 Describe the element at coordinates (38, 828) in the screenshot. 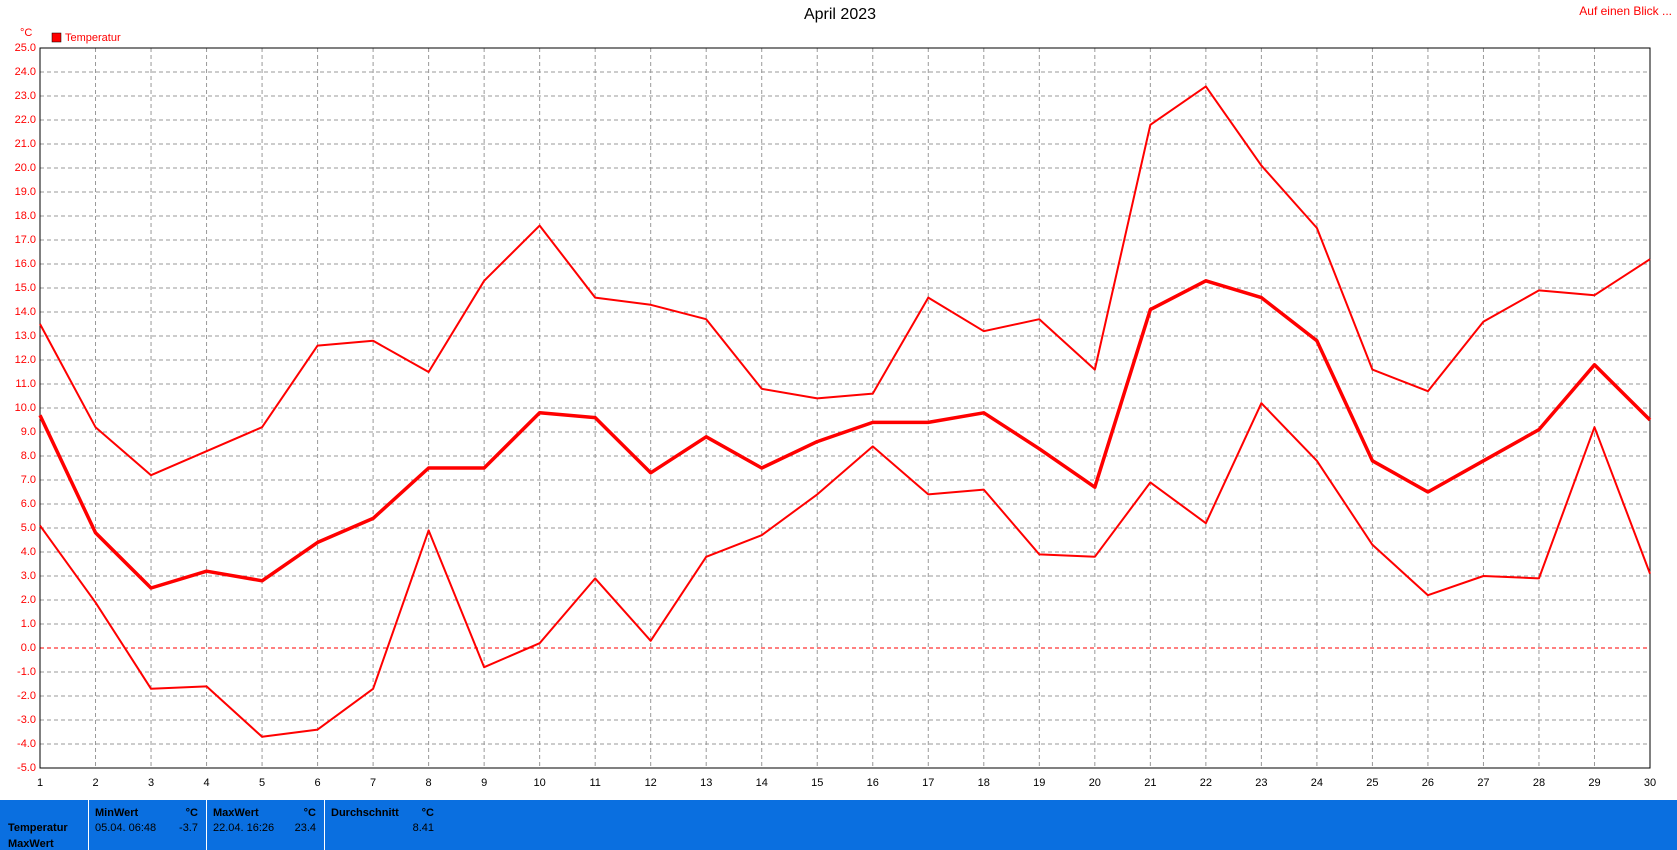

I see `row-label: Temperatur` at that location.